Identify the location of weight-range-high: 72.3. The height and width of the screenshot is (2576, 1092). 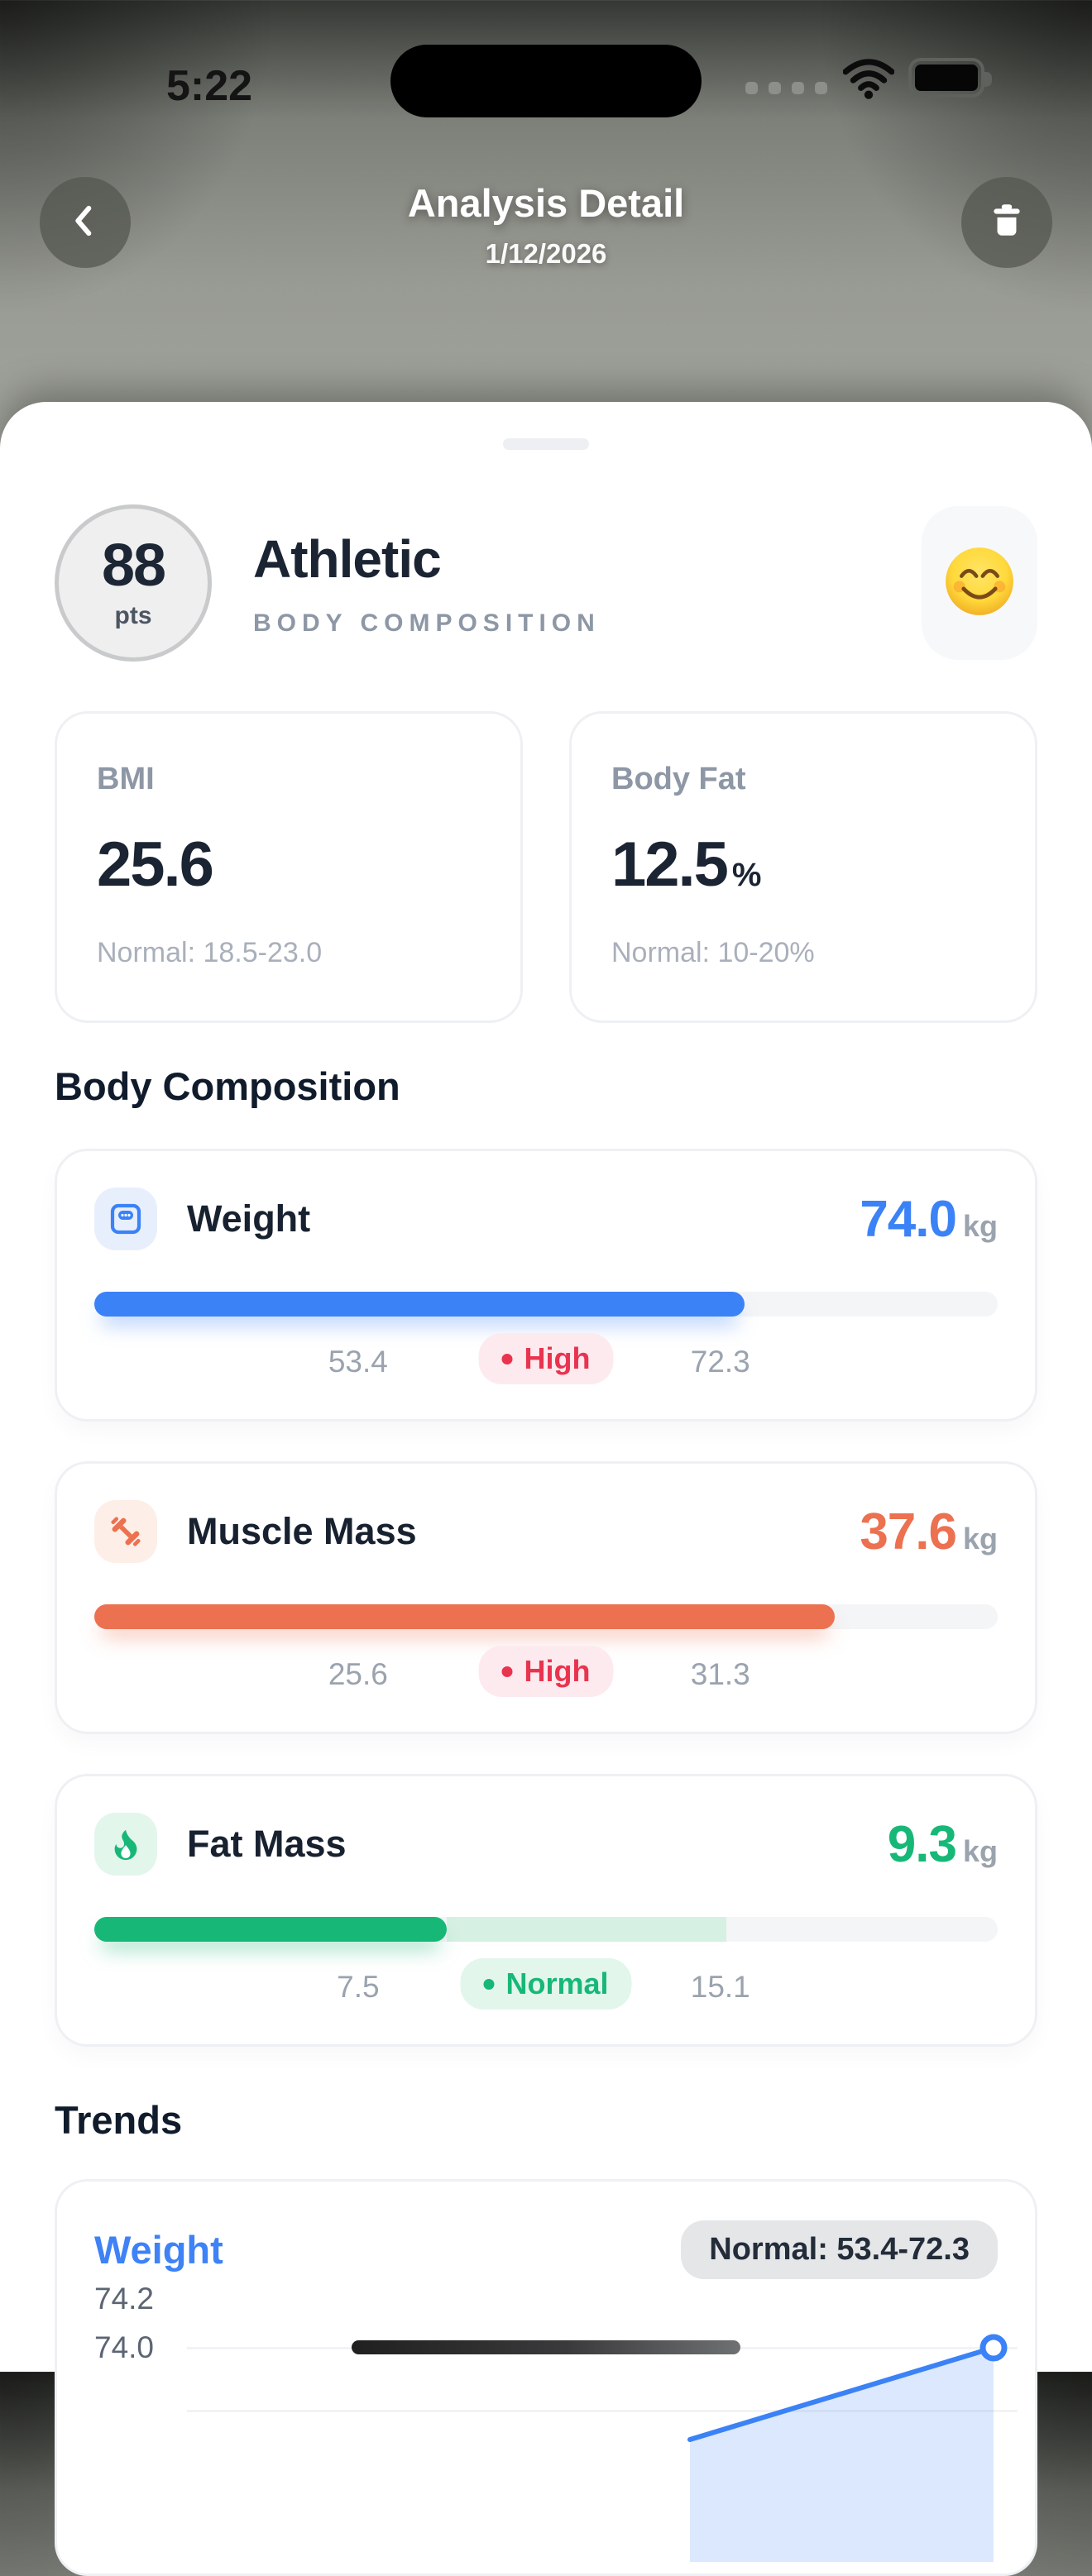
(720, 1362).